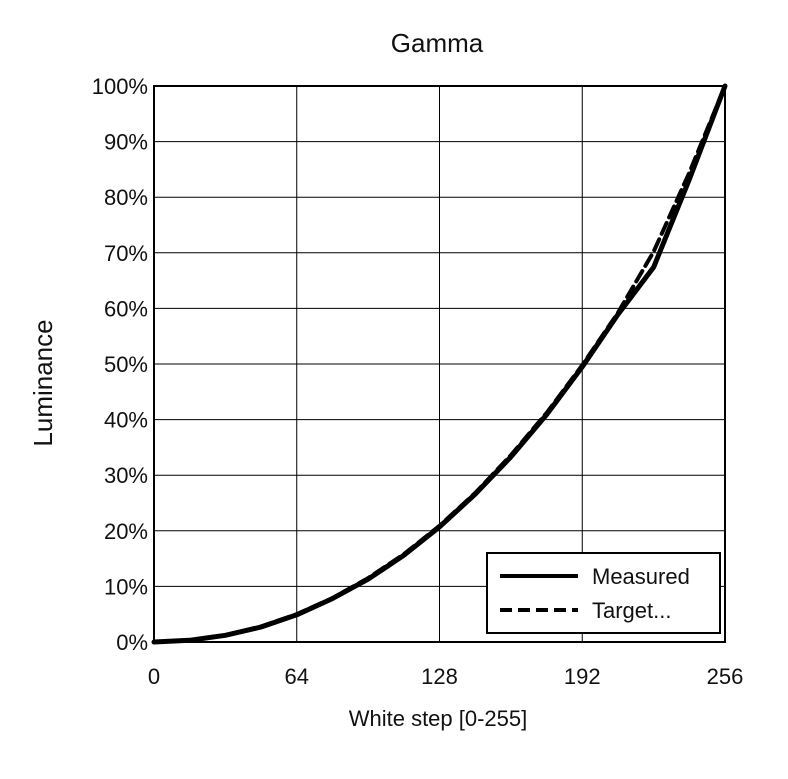 Image resolution: width=788 pixels, height=779 pixels. I want to click on x-tick-labels: 0 64 128 192 256, so click(445, 676).